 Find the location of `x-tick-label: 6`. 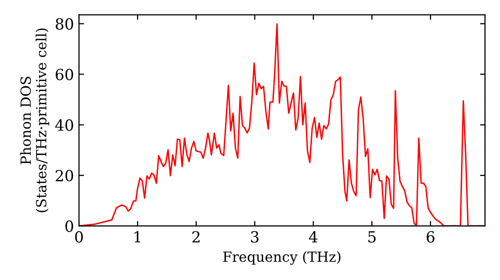

x-tick-label: 6 is located at coordinates (430, 237).